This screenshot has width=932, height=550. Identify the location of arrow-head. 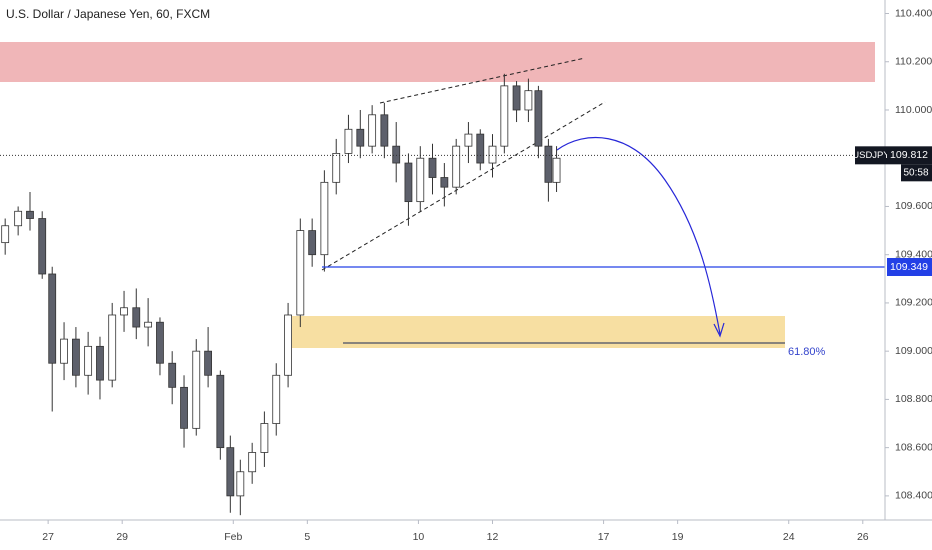
(719, 330).